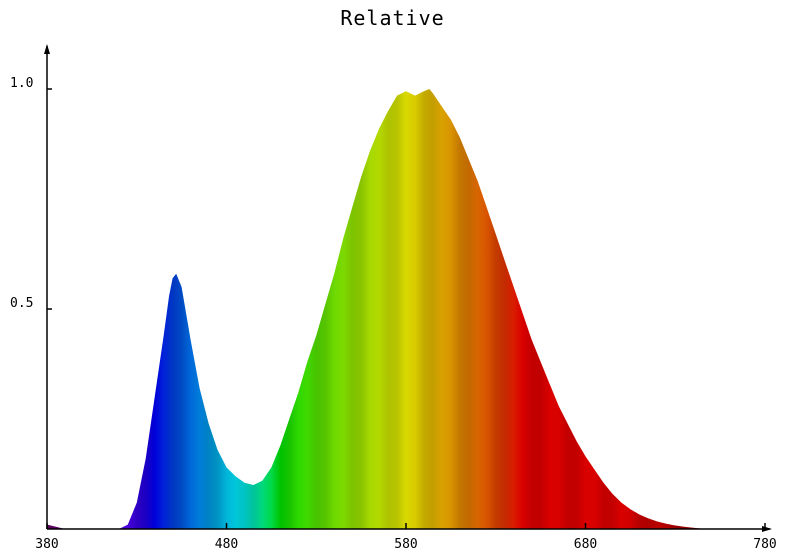  Describe the element at coordinates (392, 18) in the screenshot. I see `chart-title: Relative` at that location.